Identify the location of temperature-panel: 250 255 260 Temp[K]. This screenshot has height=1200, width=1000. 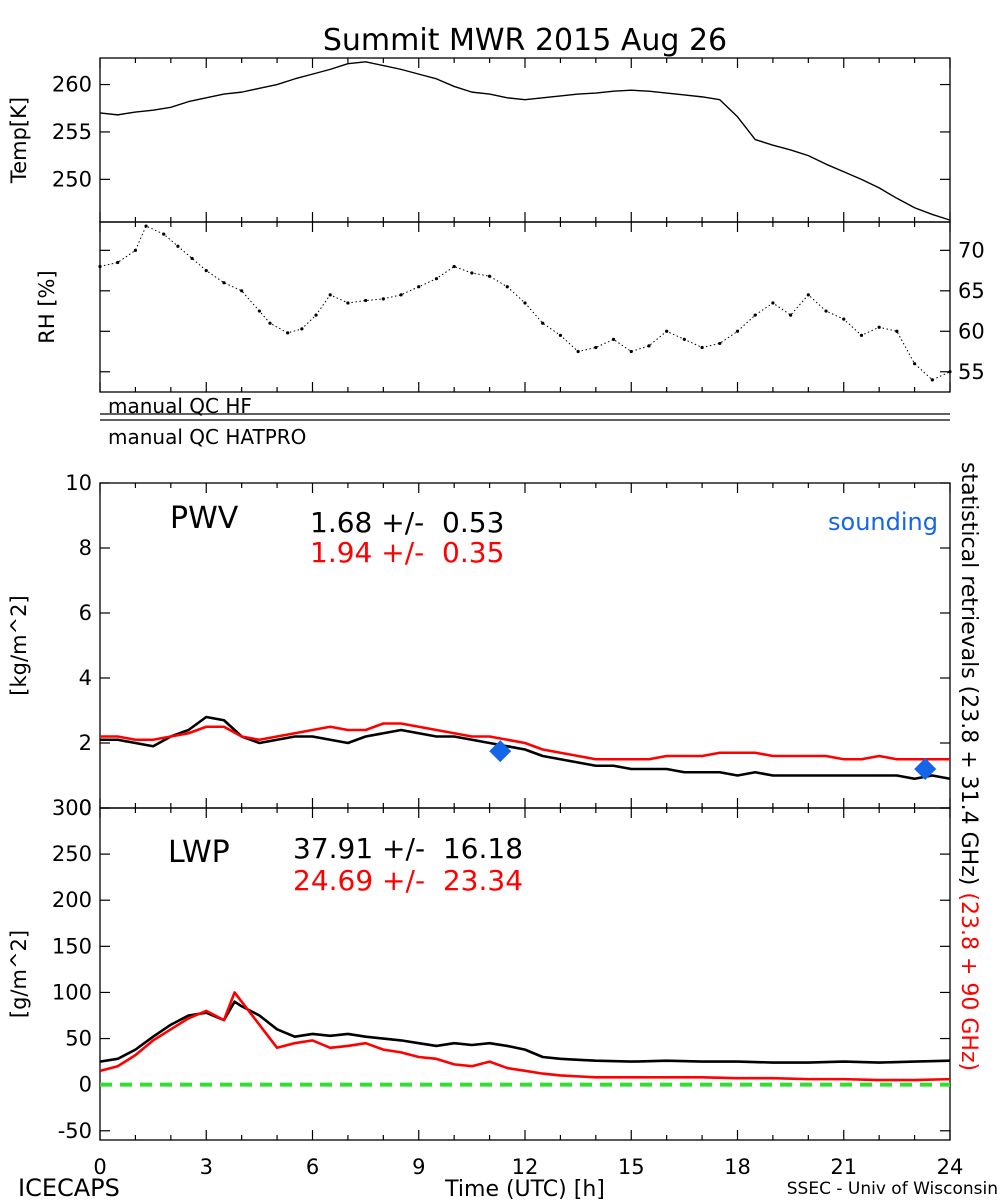
(479, 140).